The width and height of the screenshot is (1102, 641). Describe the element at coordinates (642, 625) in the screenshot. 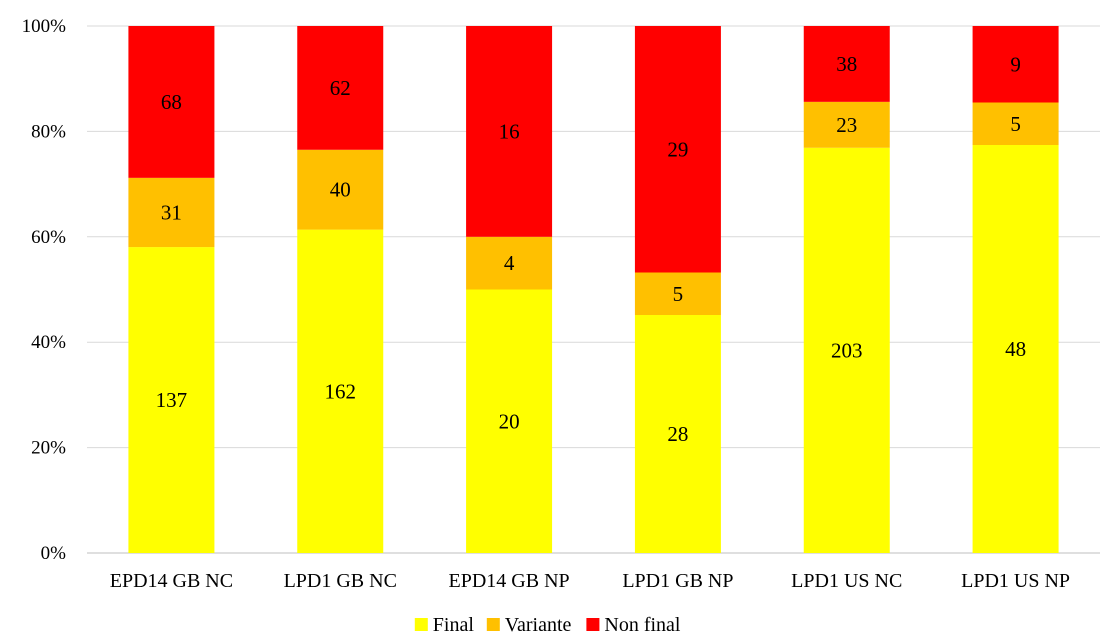

I see `legend-label: Non final` at that location.